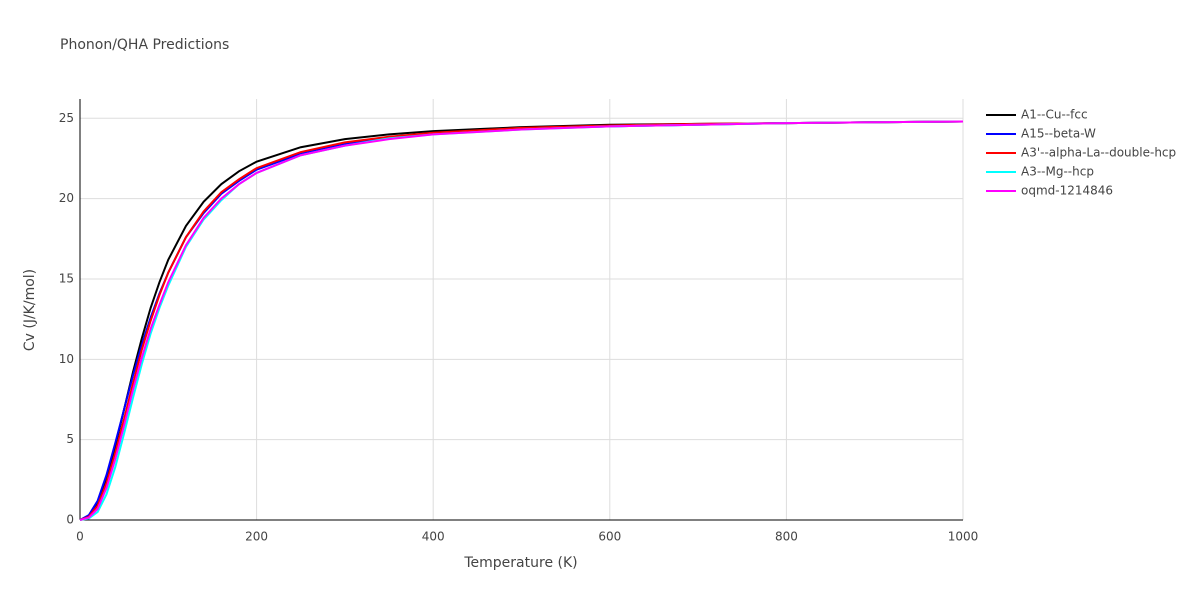  Describe the element at coordinates (609, 537) in the screenshot. I see `x-tick-label: 600` at that location.